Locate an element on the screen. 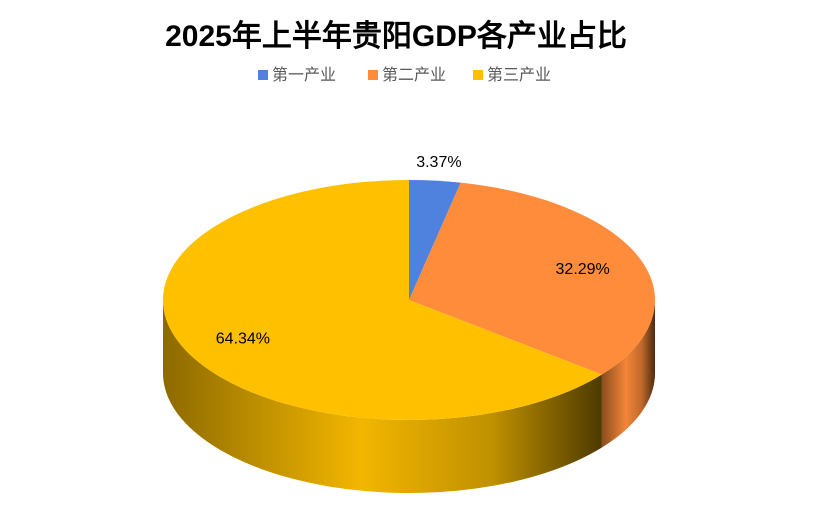  legend-label: 第二产业 is located at coordinates (414, 75).